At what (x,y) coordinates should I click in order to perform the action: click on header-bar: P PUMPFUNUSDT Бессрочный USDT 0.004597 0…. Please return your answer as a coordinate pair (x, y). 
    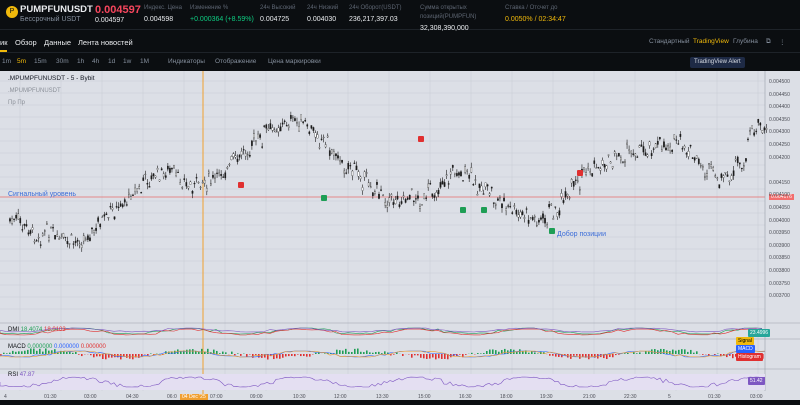
    Looking at the image, I should click on (400, 15).